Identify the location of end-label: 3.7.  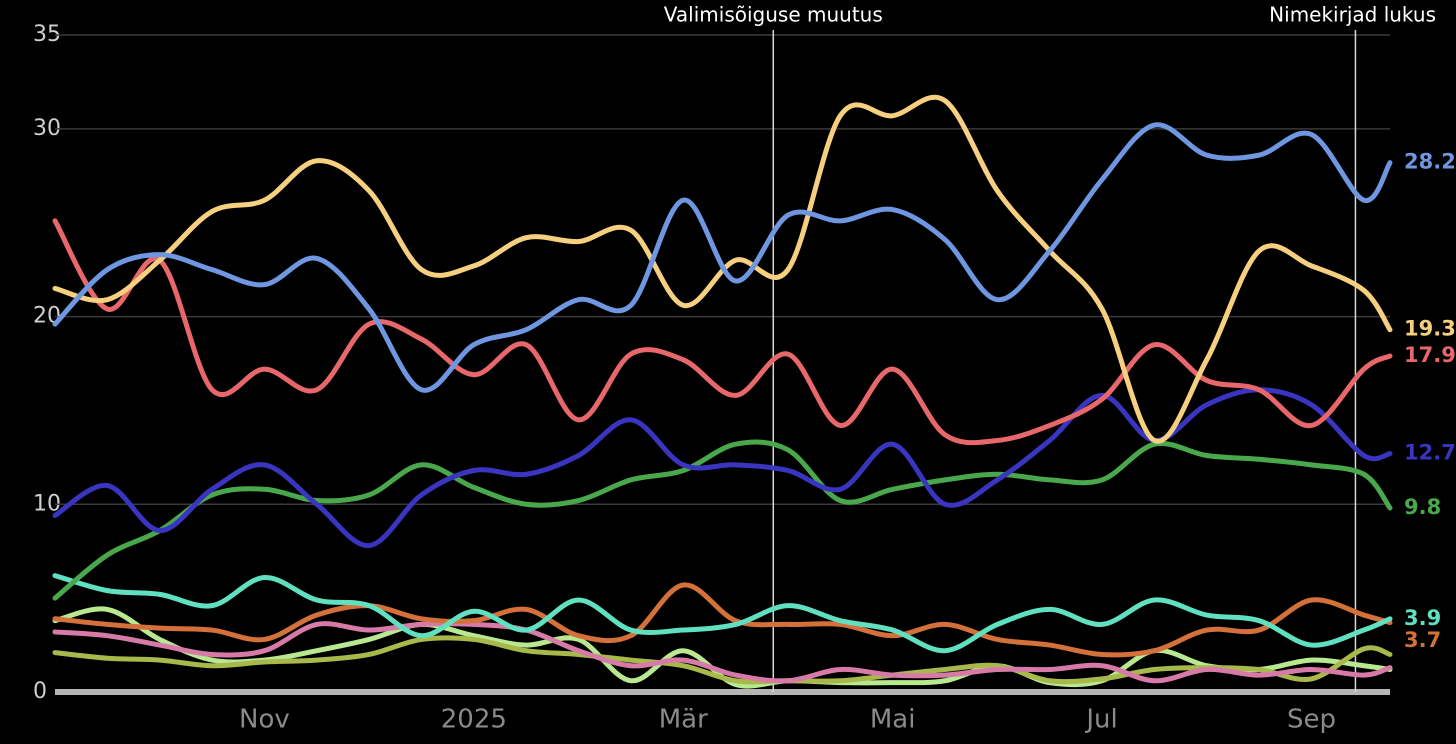
(1422, 640).